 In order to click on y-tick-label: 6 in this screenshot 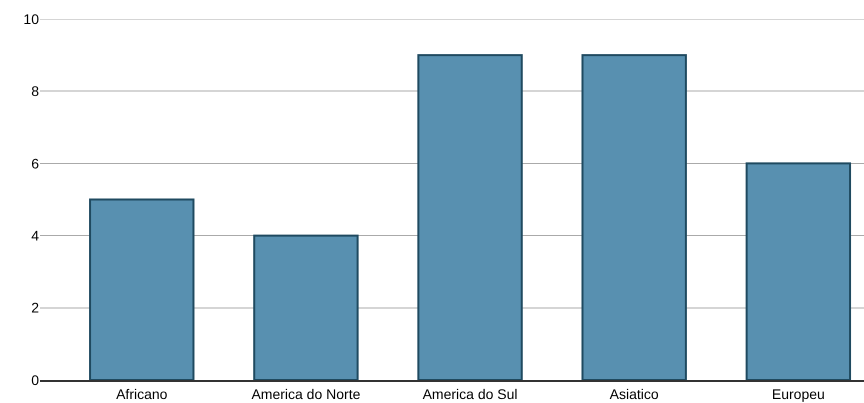, I will do `click(35, 163)`.